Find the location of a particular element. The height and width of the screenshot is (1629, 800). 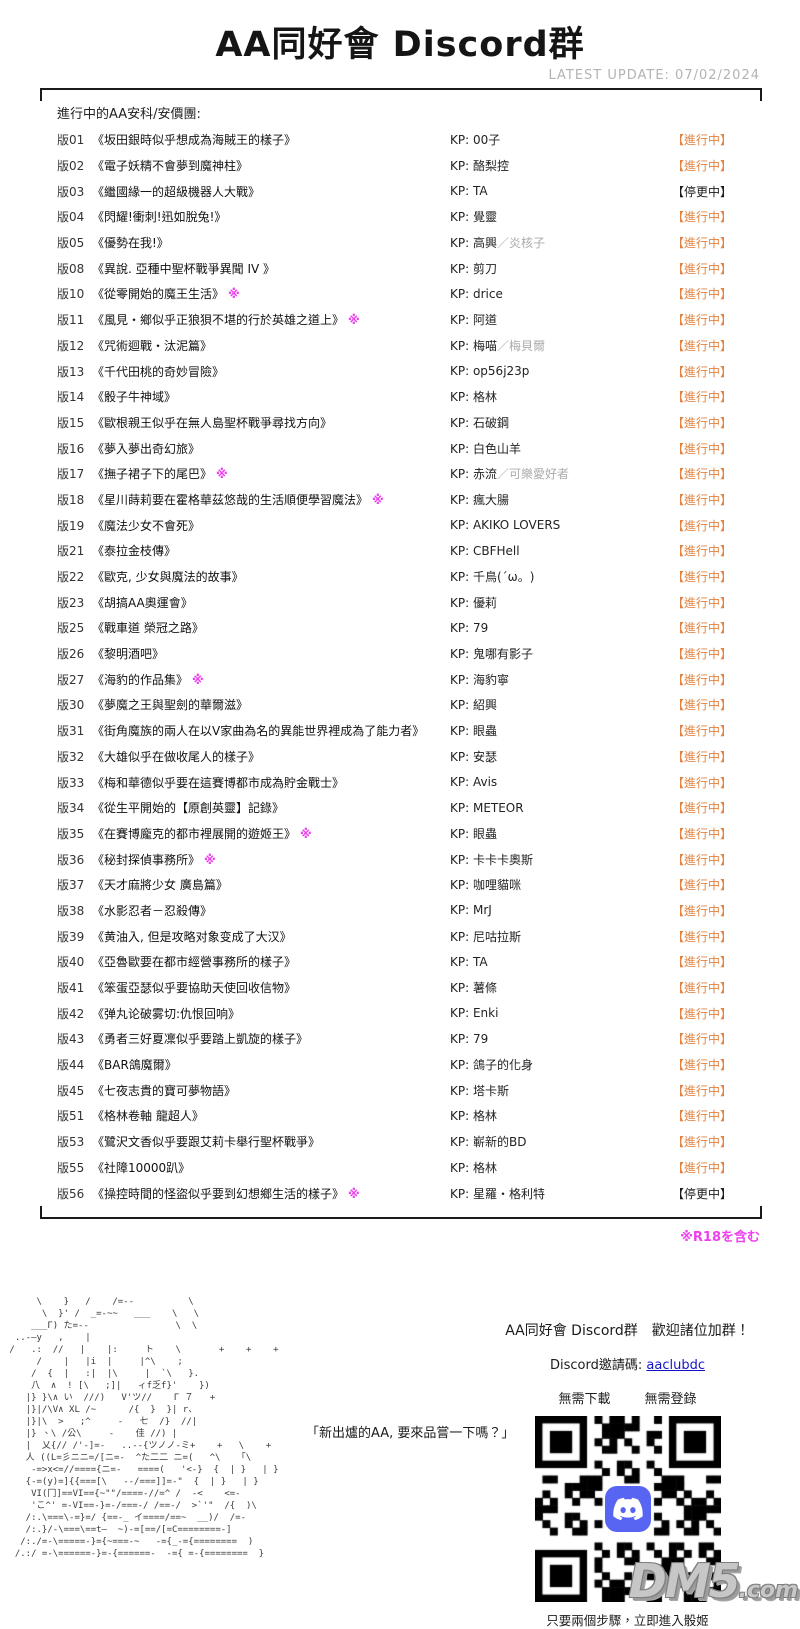

row-title: 《繼國緣一的超級機器人大戰》 is located at coordinates (176, 191).